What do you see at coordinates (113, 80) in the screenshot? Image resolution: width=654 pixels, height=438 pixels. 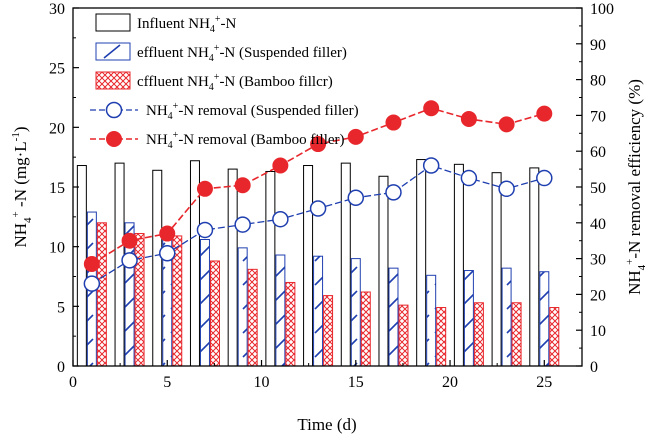 I see `legend-swatch-effluent-bamboo` at bounding box center [113, 80].